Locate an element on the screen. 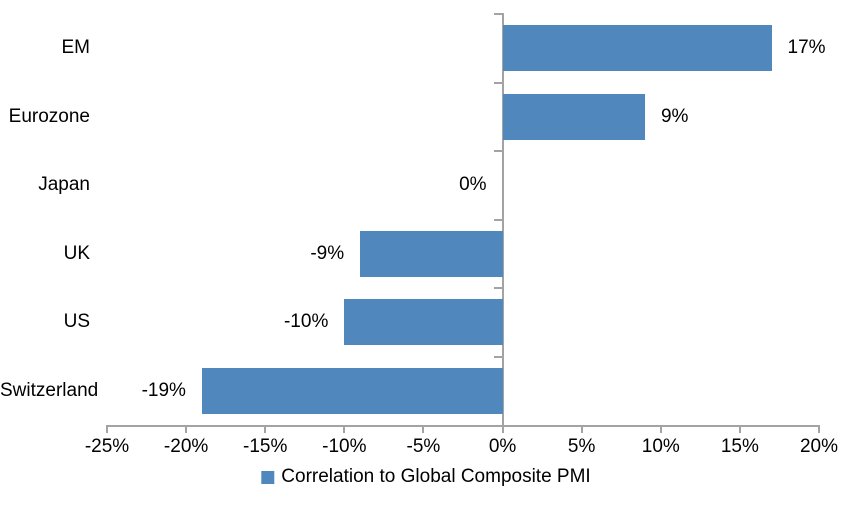 The height and width of the screenshot is (513, 852). value-label: 9% is located at coordinates (674, 116).